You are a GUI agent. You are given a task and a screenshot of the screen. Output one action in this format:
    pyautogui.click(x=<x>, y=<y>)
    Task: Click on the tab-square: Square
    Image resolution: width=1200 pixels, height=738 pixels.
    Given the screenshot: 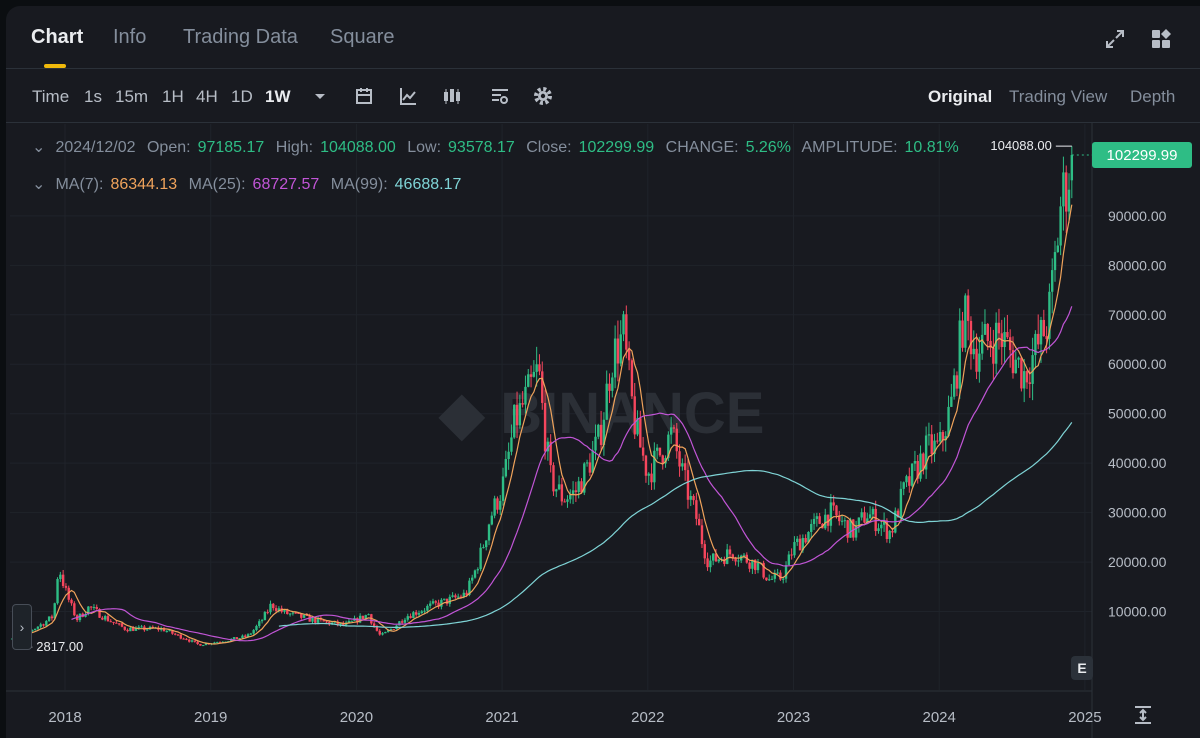 What is the action you would take?
    pyautogui.click(x=362, y=37)
    